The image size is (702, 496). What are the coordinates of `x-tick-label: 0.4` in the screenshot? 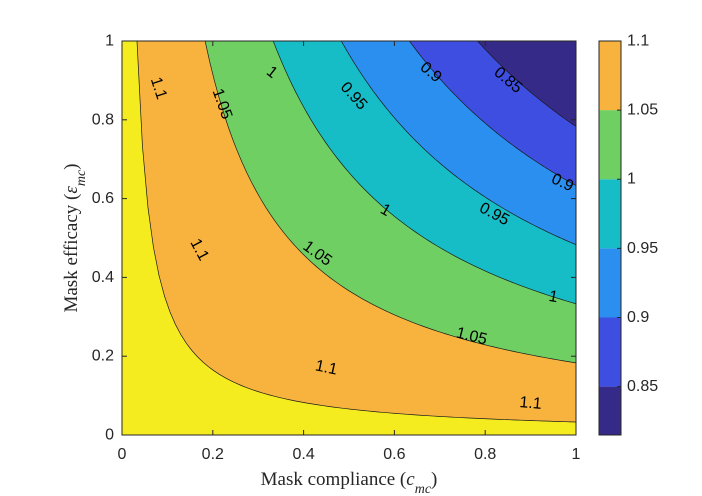 It's located at (303, 454).